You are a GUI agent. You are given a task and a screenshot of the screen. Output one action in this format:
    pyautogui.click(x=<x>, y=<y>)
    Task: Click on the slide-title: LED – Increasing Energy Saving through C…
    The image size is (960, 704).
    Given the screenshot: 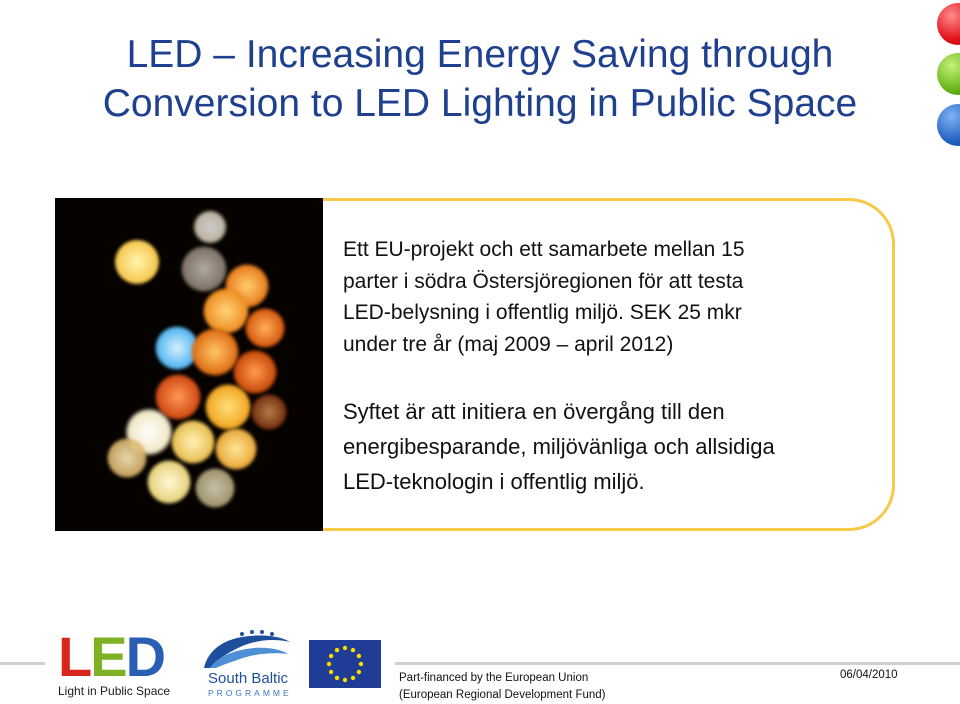 What is the action you would take?
    pyautogui.click(x=480, y=79)
    